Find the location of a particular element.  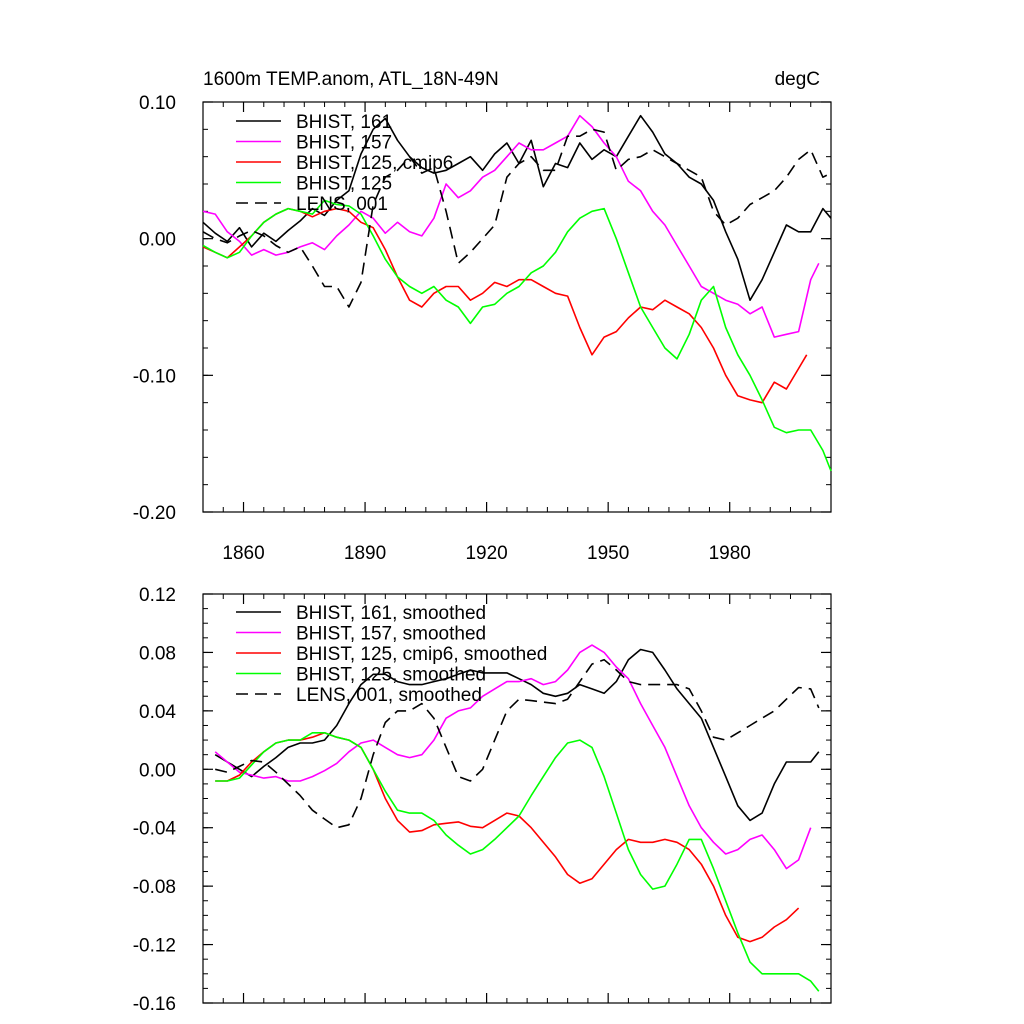

series-line-bhist-157-smoothed is located at coordinates (513, 757).